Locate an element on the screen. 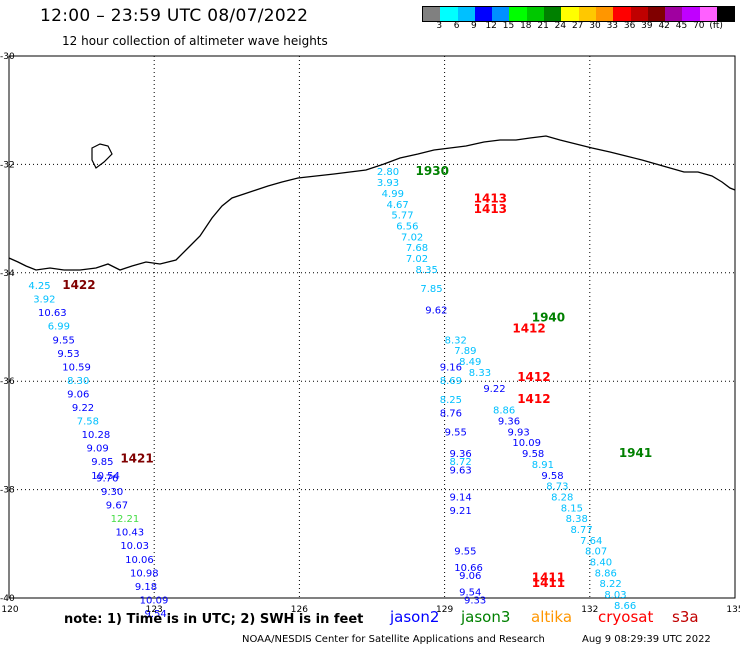 This screenshot has height=650, width=740. wave-height-value: 10.59 is located at coordinates (76, 367).